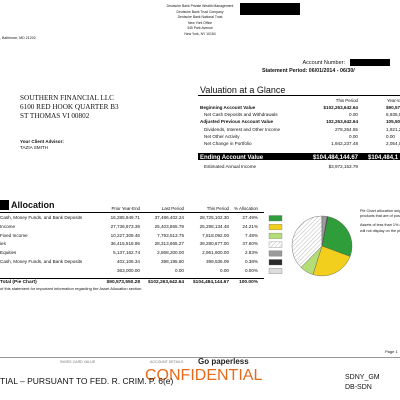 This screenshot has height=400, width=400. What do you see at coordinates (217, 261) in the screenshot?
I see `row-value: 399,536.09` at bounding box center [217, 261].